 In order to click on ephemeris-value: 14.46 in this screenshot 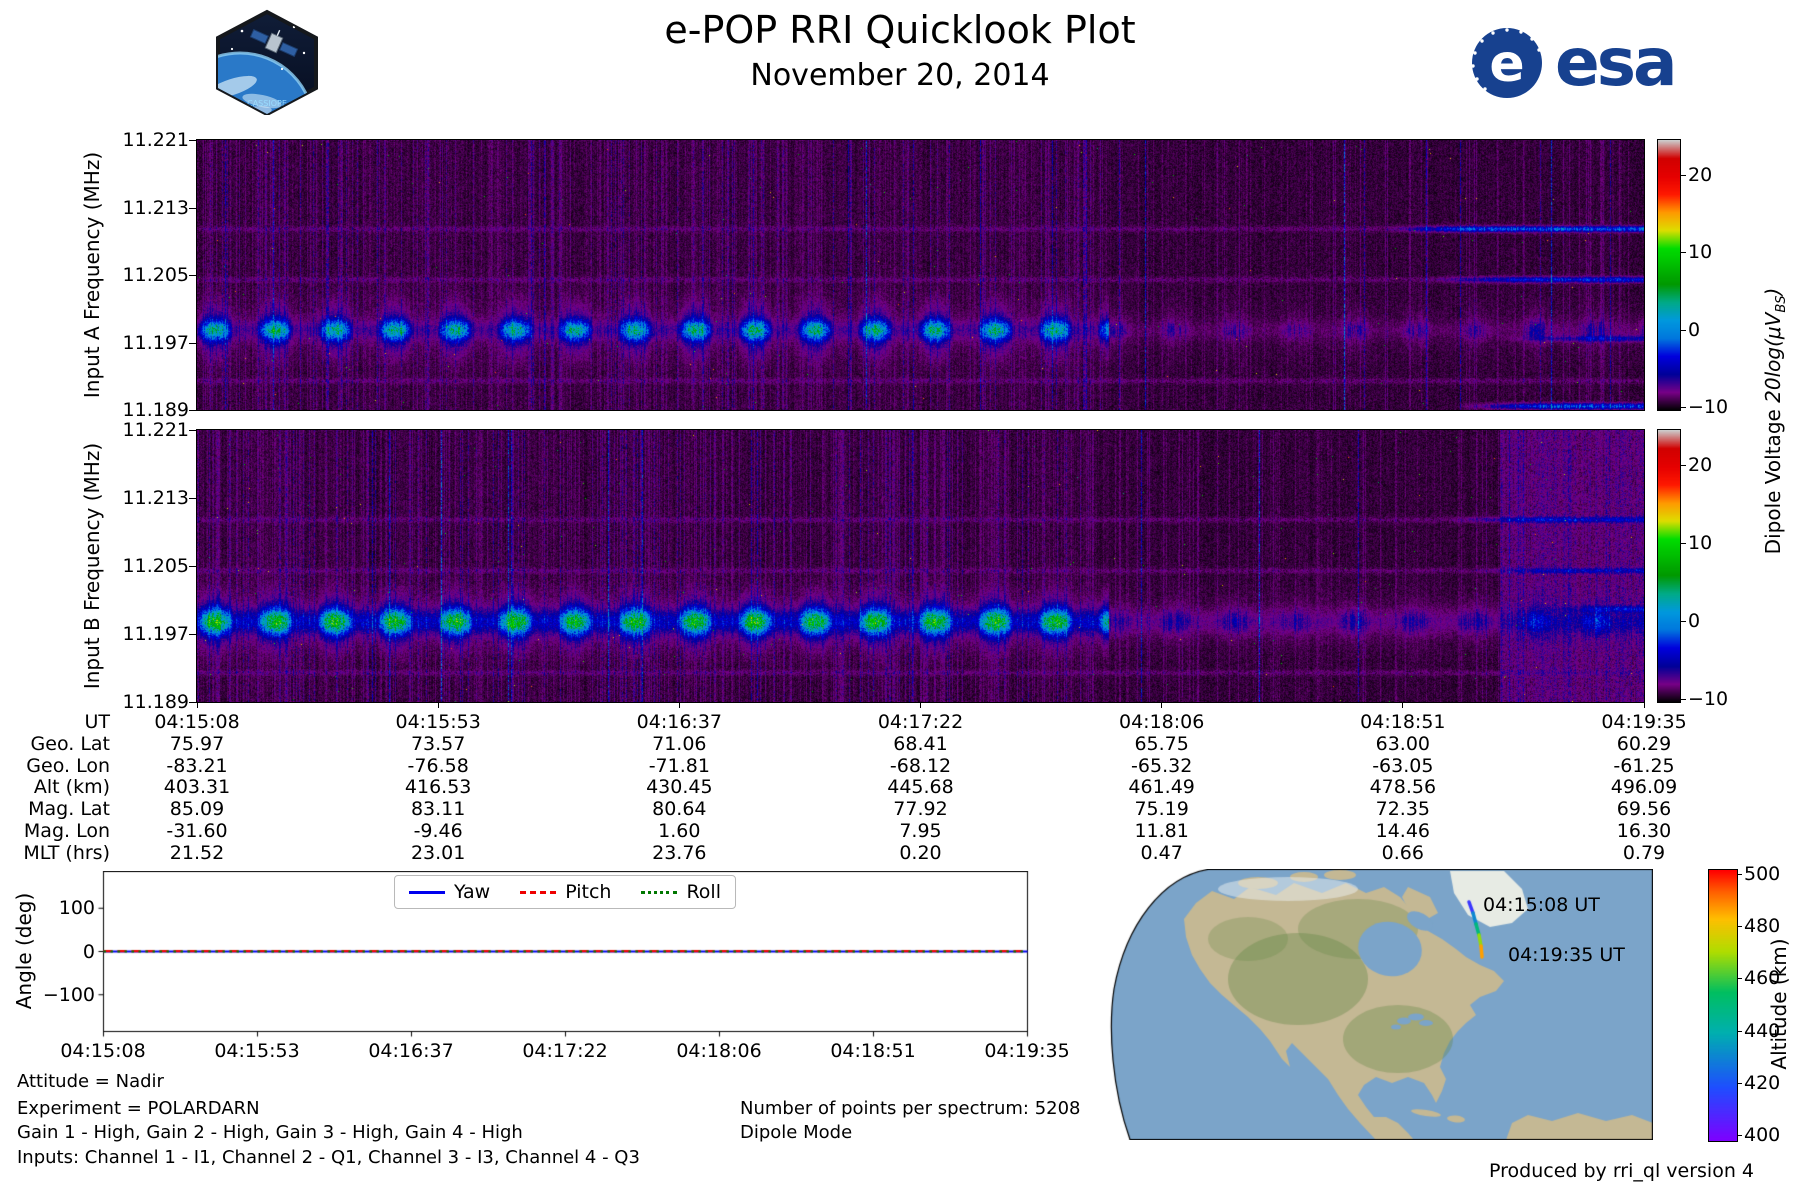, I will do `click(1403, 831)`.